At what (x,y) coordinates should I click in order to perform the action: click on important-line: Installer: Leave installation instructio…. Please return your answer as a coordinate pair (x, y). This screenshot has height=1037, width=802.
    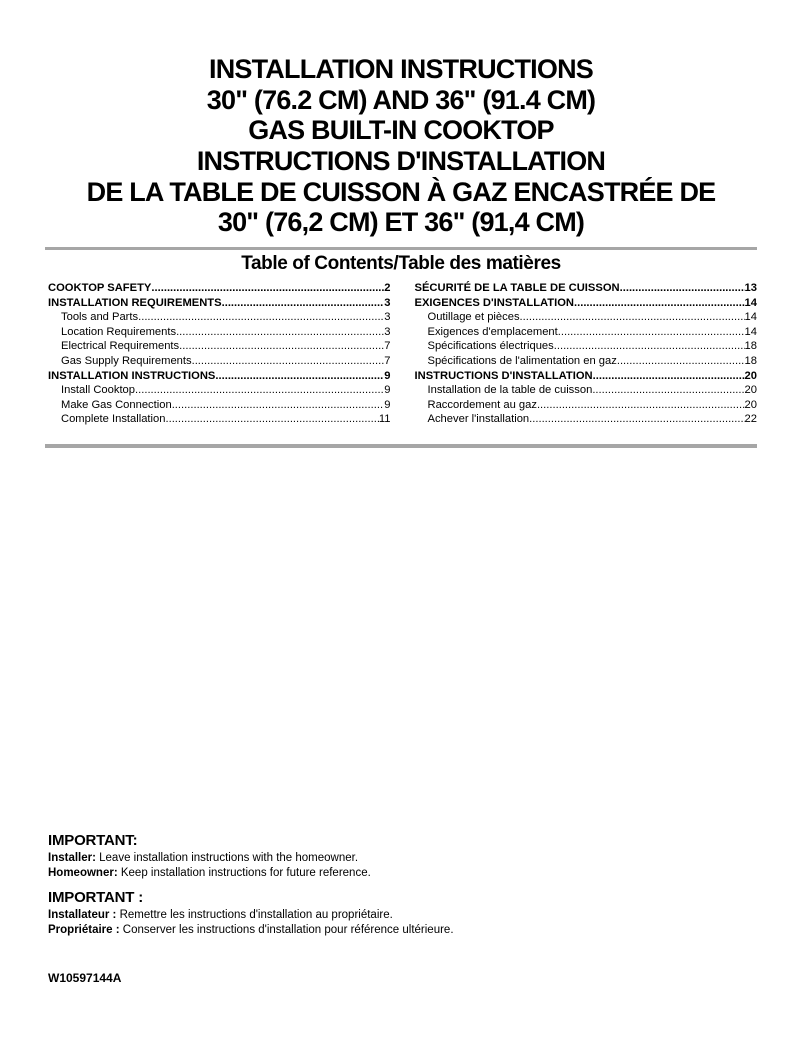
    Looking at the image, I should click on (401, 858).